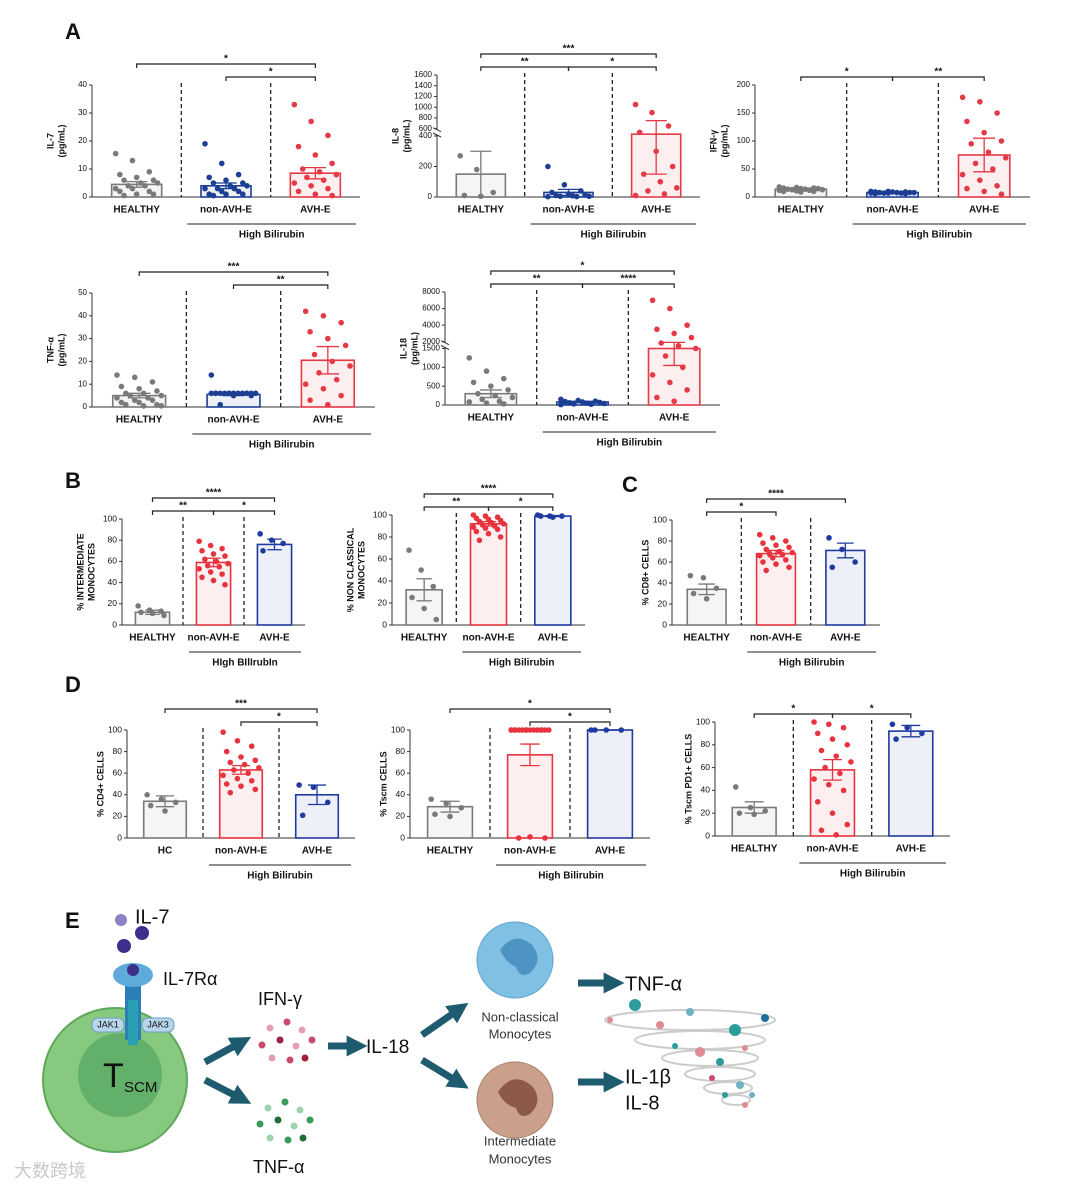 The width and height of the screenshot is (1080, 1191). What do you see at coordinates (426, 128) in the screenshot?
I see `y-tick-label: 600` at bounding box center [426, 128].